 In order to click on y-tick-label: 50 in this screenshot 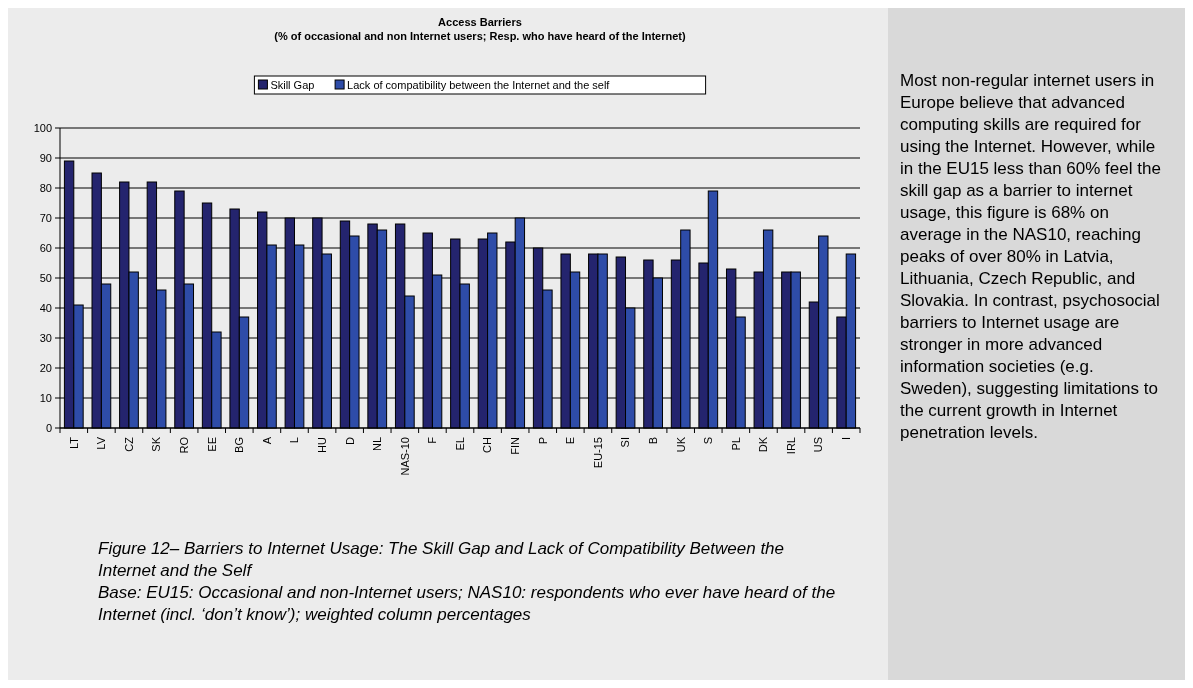, I will do `click(45, 277)`.